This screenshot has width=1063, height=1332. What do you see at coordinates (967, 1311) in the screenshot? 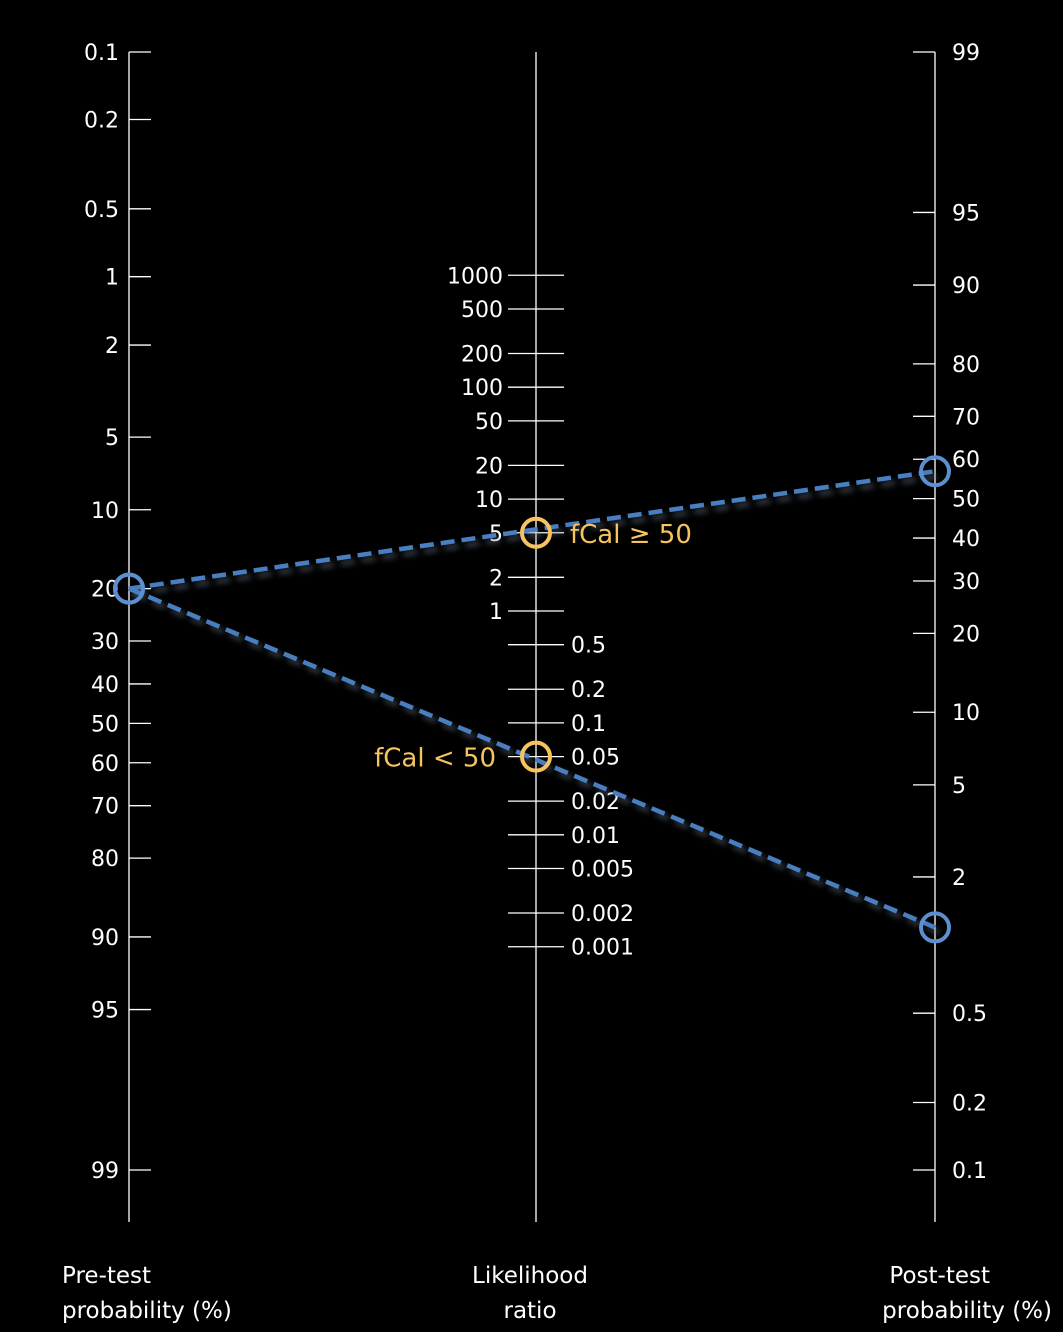
I see `posttest-axis-title-line: probability (%)` at bounding box center [967, 1311].